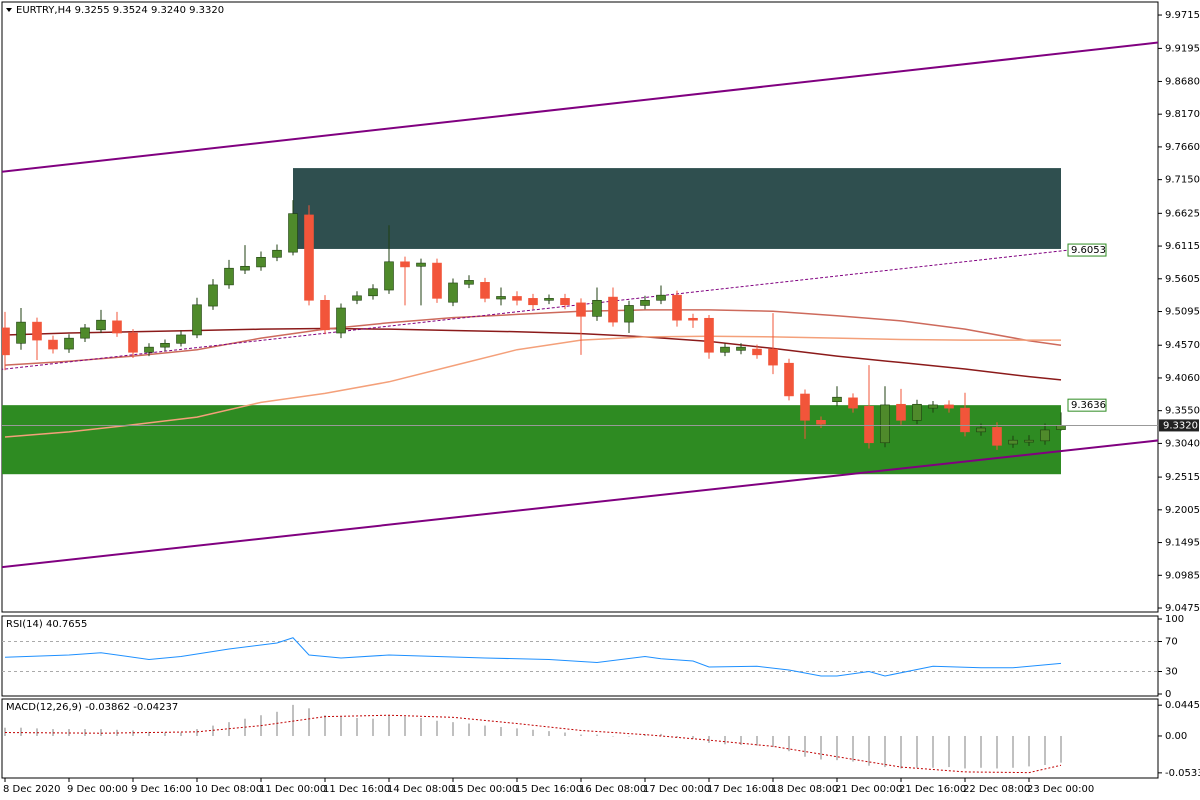  I want to click on y-tick-label: 9.2515, so click(1182, 477).